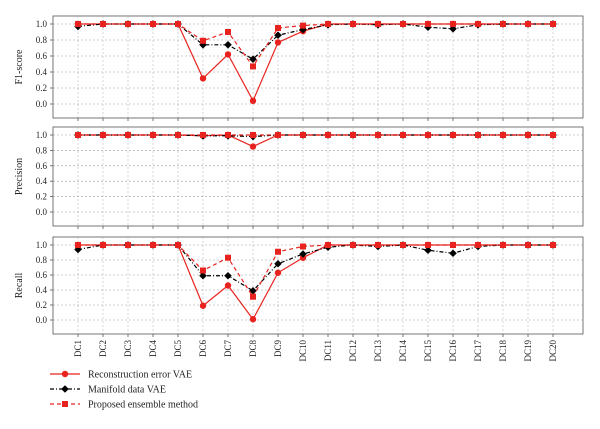  I want to click on x-tick-label: DC19, so click(528, 351).